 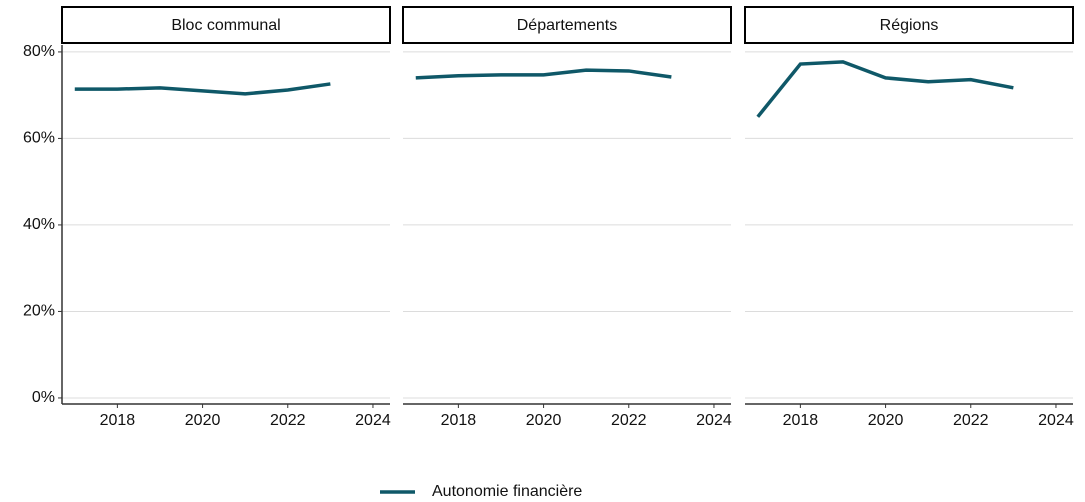 I want to click on panel-title: Départements, so click(x=567, y=25).